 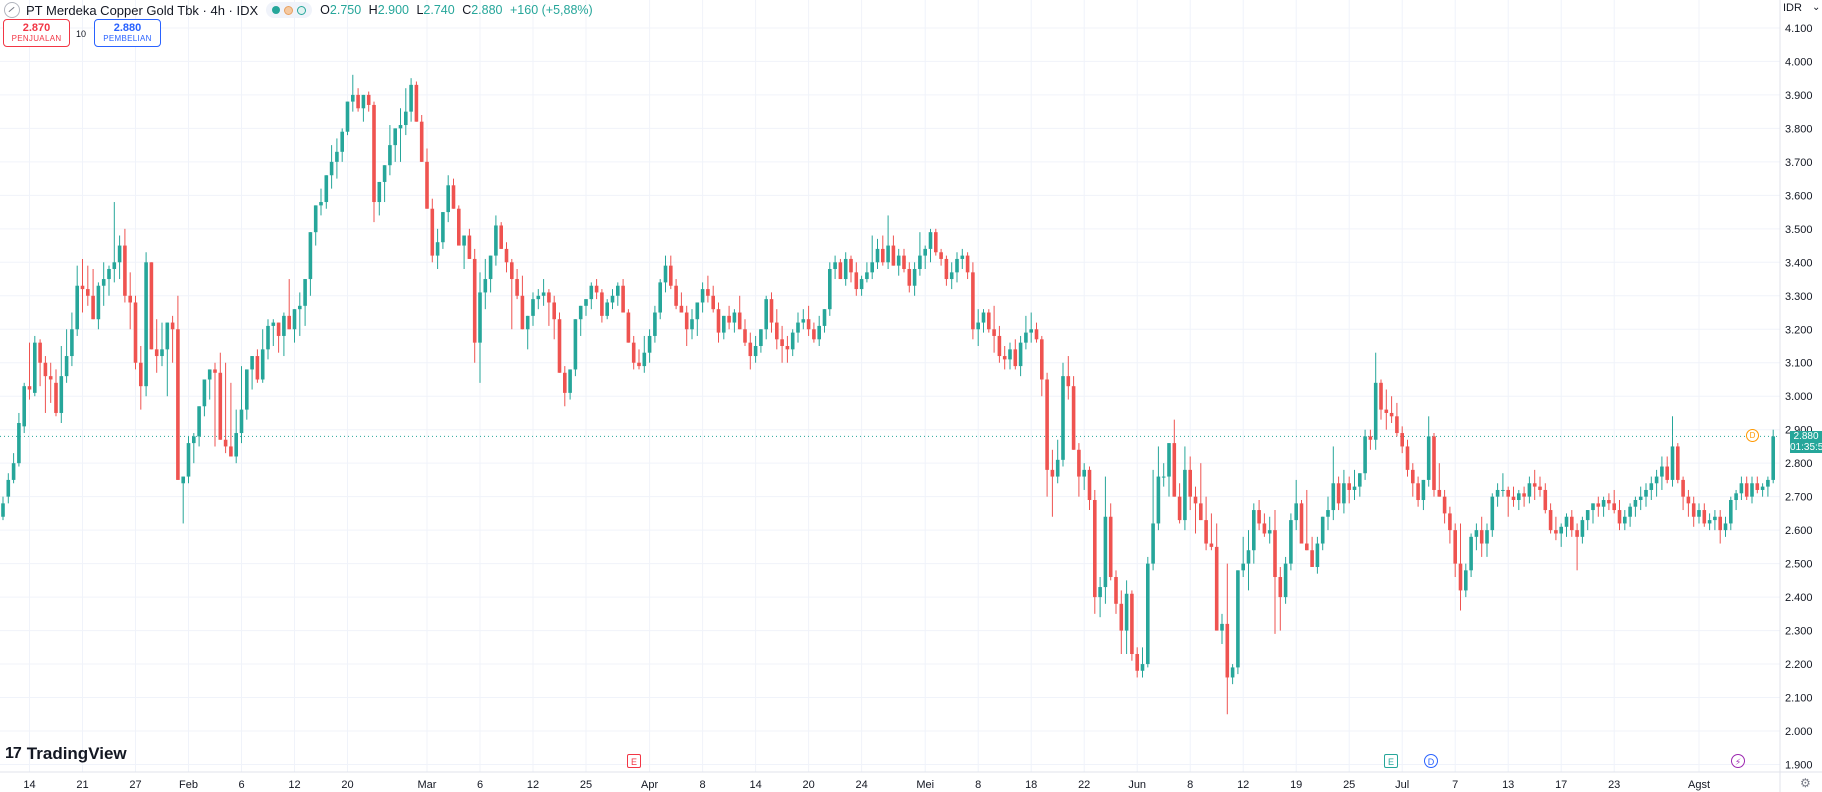 What do you see at coordinates (1799, 699) in the screenshot?
I see `y-tick-label: 2.100` at bounding box center [1799, 699].